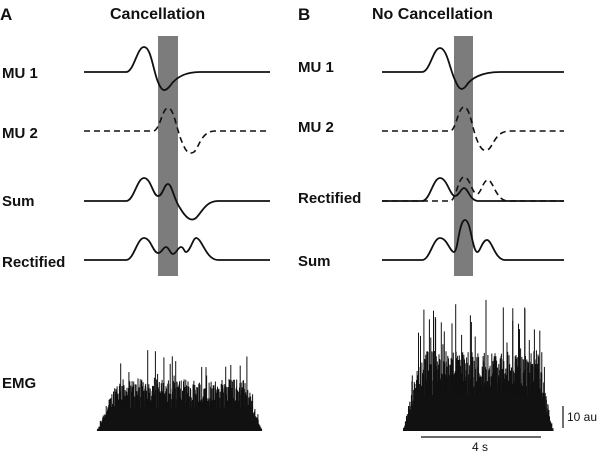 Image resolution: width=597 pixels, height=451 pixels. Describe the element at coordinates (33, 262) in the screenshot. I see `panel-a-row-rectified-label: Rectified` at that location.